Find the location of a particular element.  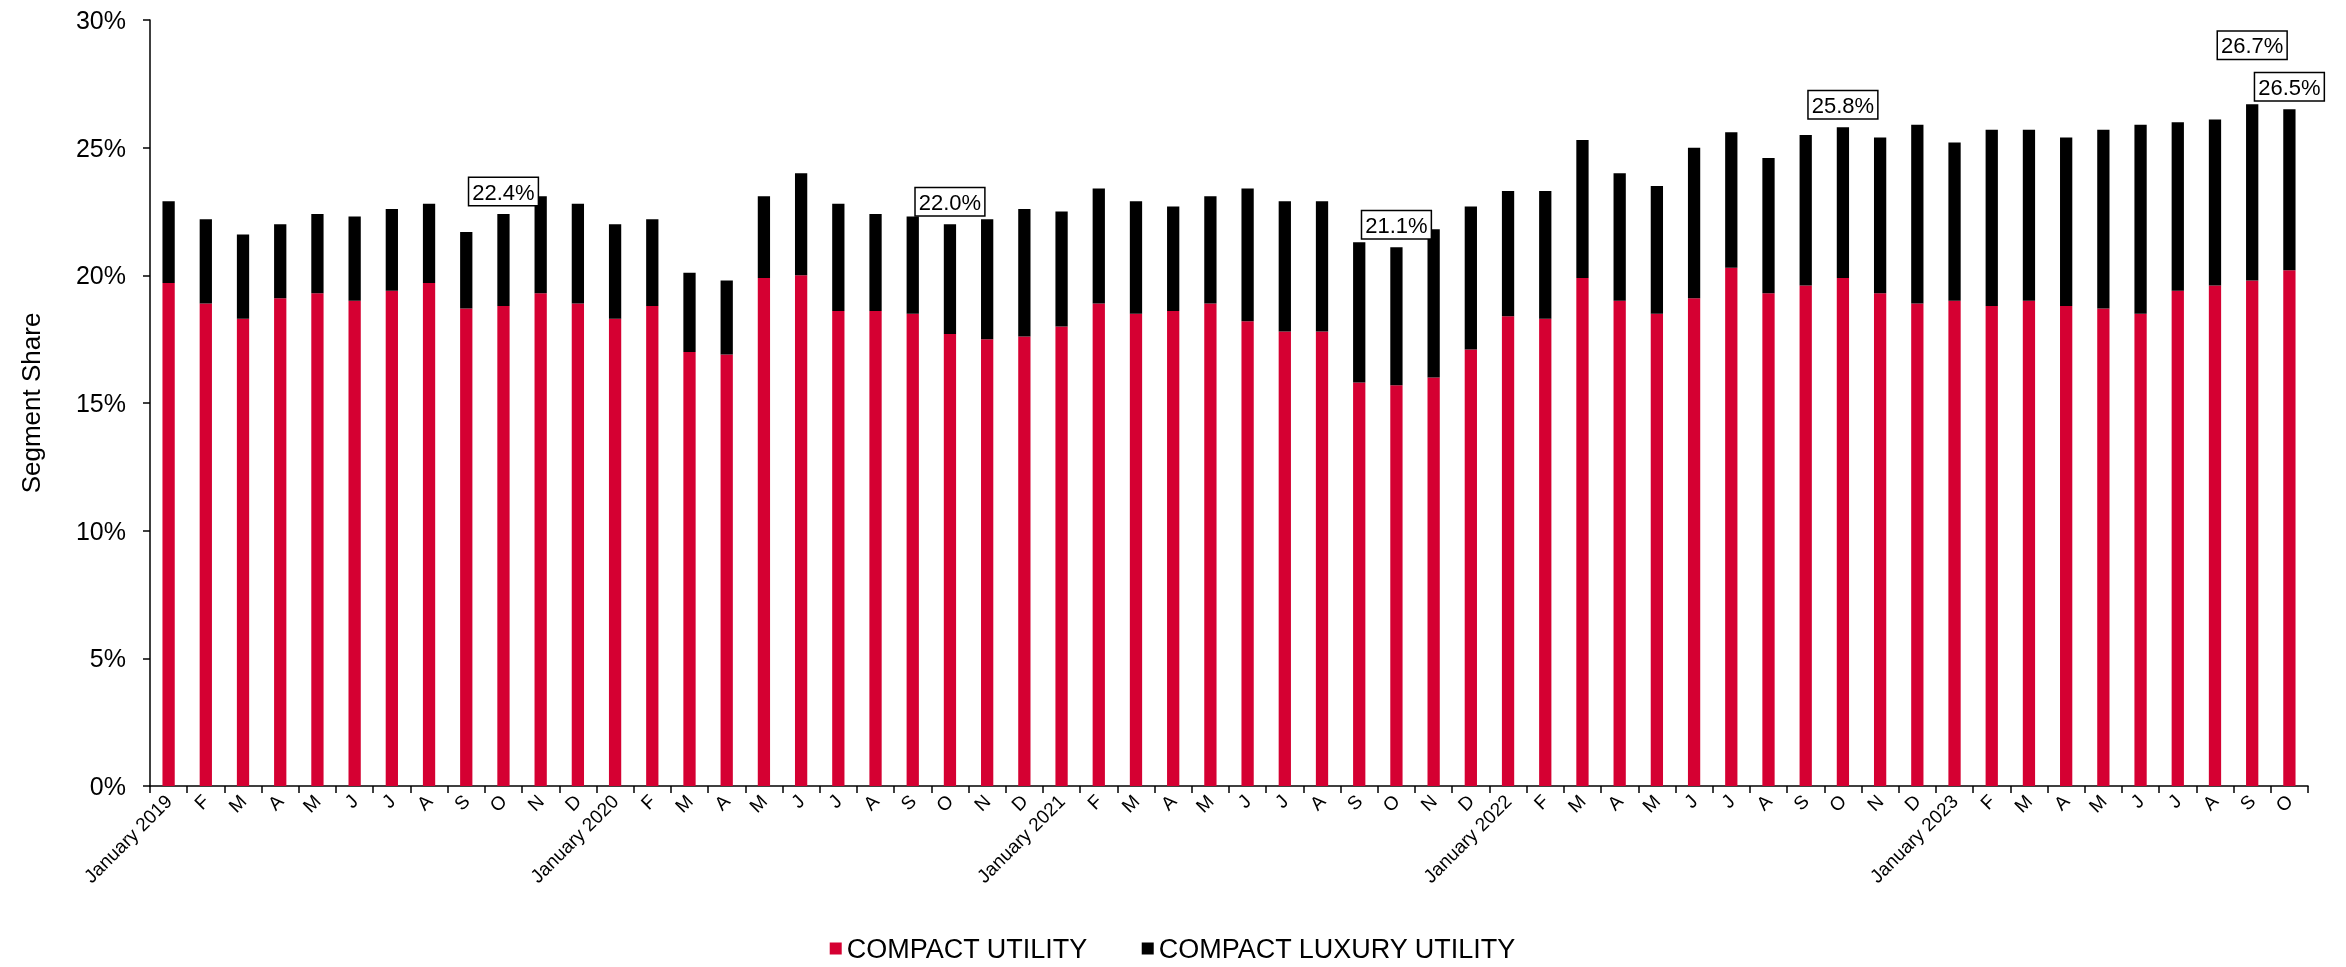

total-label: 22.0% is located at coordinates (950, 202).